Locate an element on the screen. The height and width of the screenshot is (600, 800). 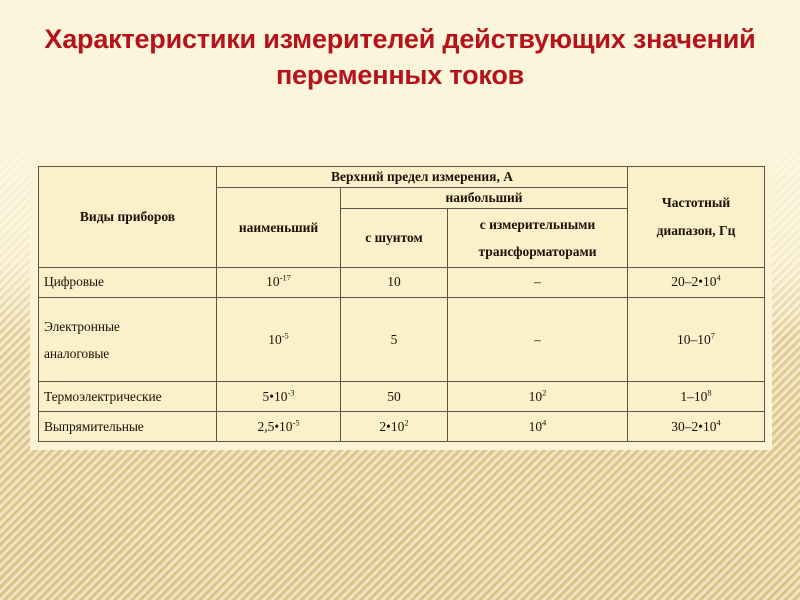
cell-device-name: Цифровые is located at coordinates (127, 282).